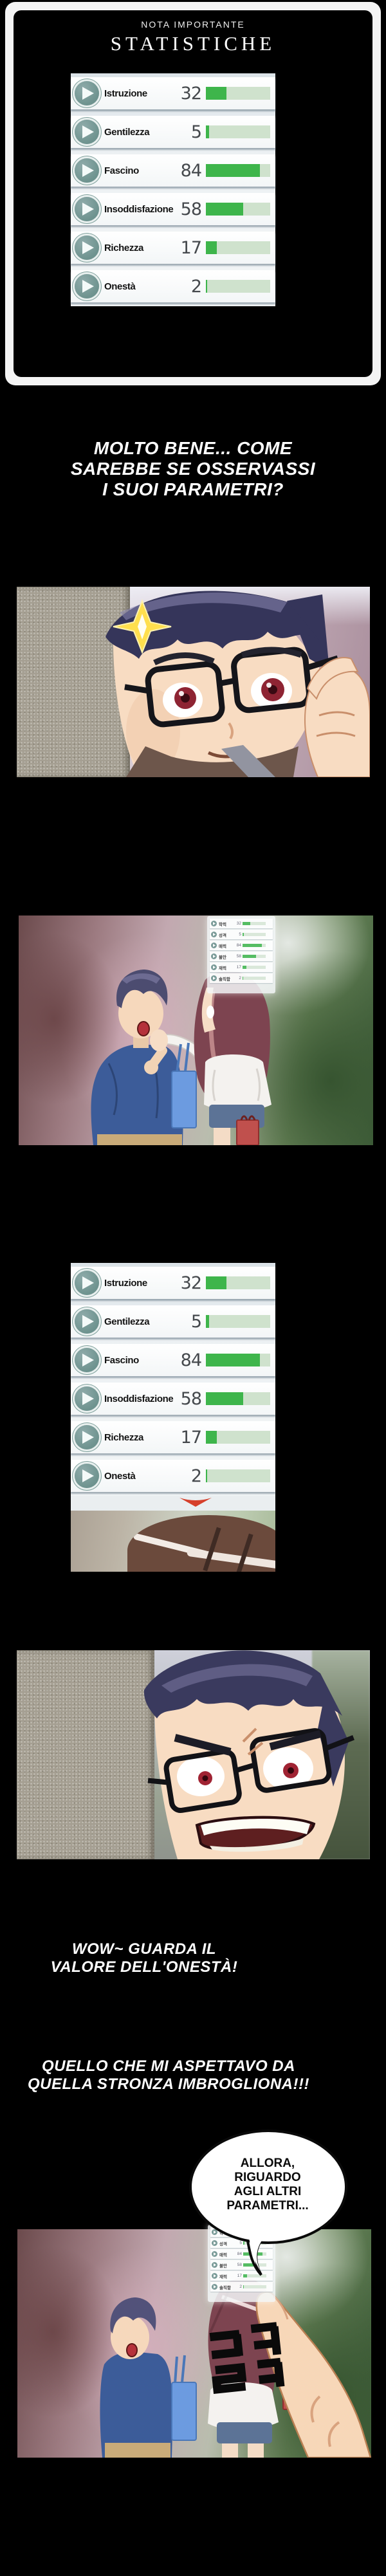 Image resolution: width=386 pixels, height=2576 pixels. I want to click on narration-line: VALORE DELL'ONESTÀ!, so click(144, 1967).